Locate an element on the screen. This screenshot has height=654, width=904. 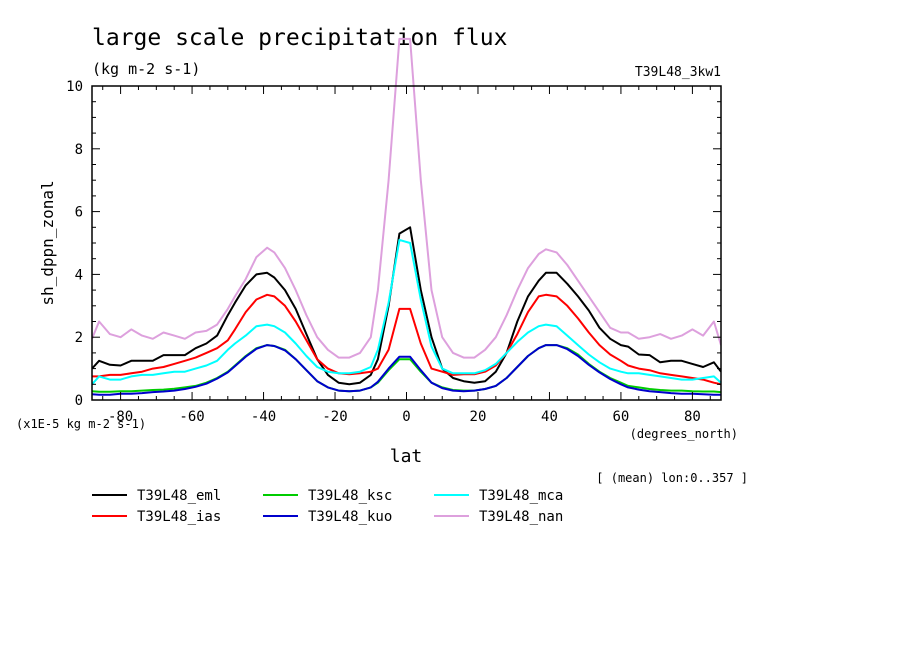
y-tick-label: 6 is located at coordinates (79, 213).